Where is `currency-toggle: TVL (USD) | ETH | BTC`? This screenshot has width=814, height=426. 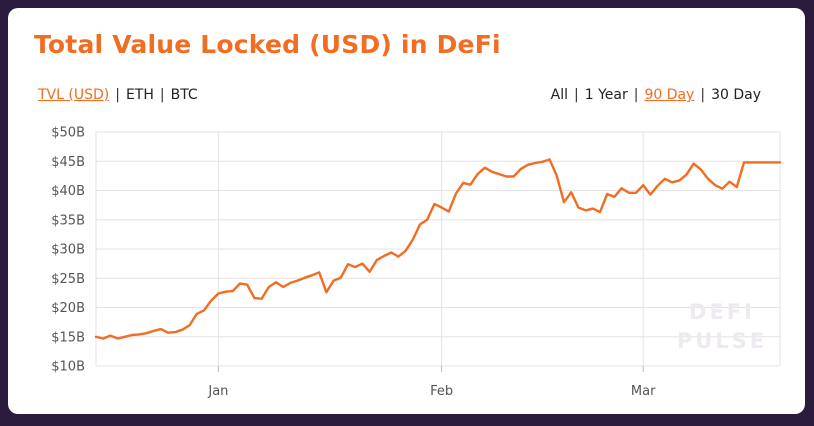
currency-toggle: TVL (USD) | ETH | BTC is located at coordinates (118, 95).